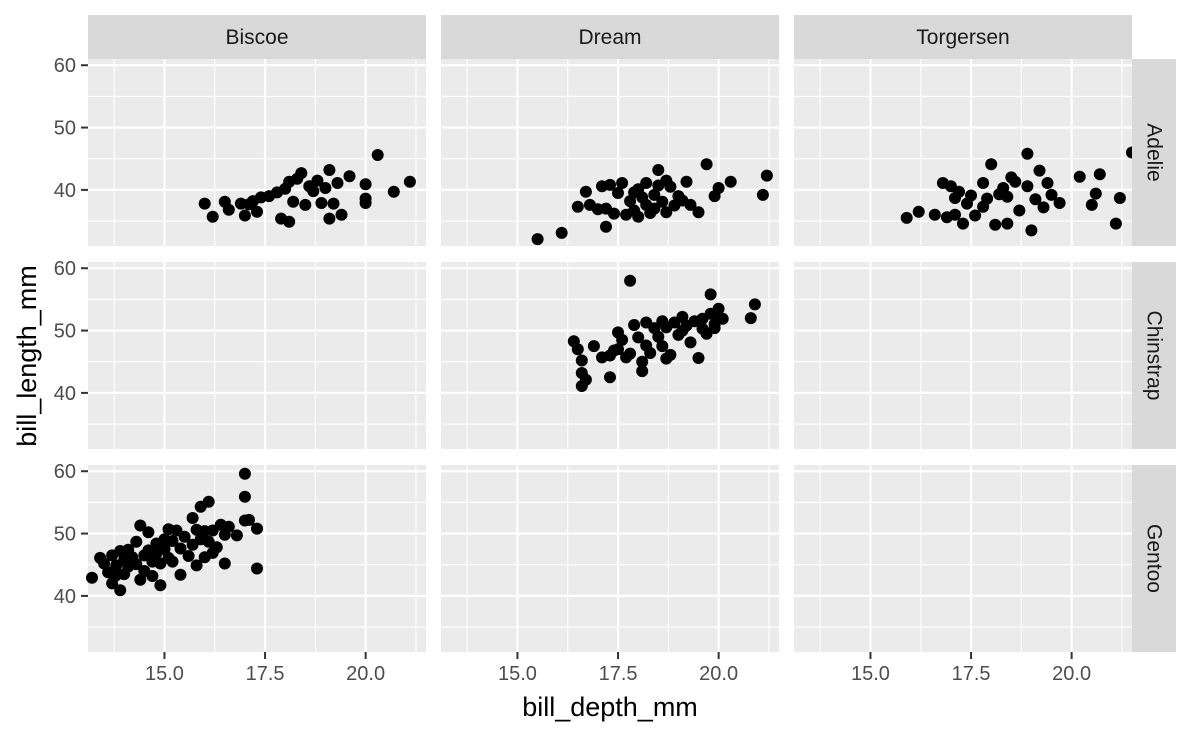 This screenshot has width=1192, height=736. I want to click on facet-strip-torgersen, so click(963, 37).